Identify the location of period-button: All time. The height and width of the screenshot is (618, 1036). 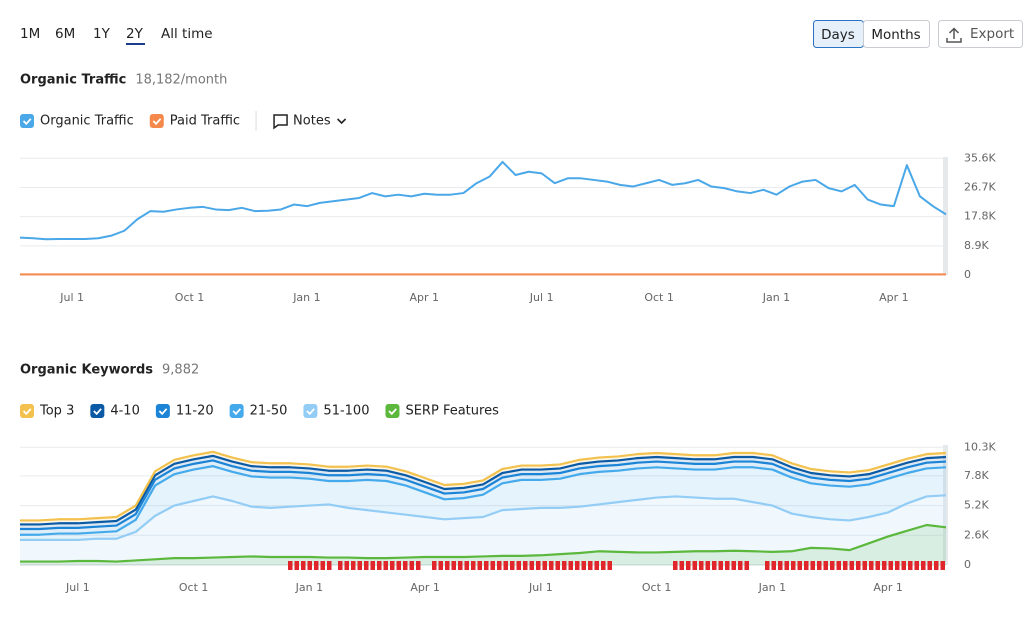
(187, 34).